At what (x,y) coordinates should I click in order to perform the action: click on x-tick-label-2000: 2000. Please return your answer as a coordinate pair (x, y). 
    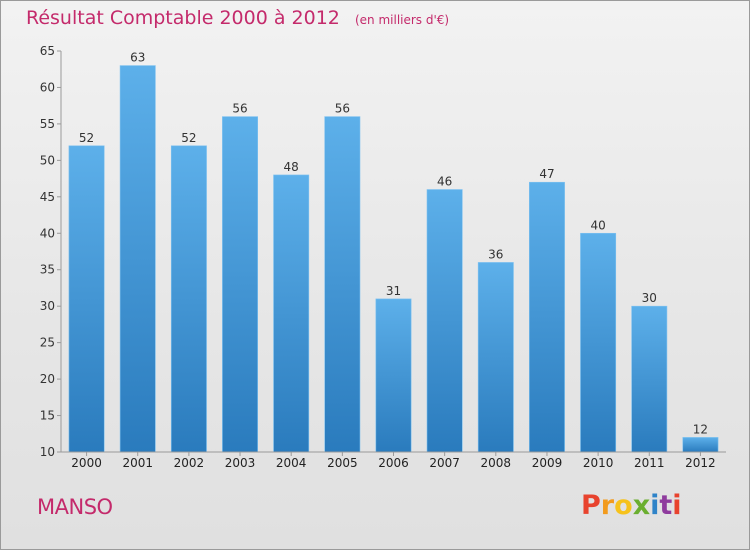
    Looking at the image, I should click on (86, 463).